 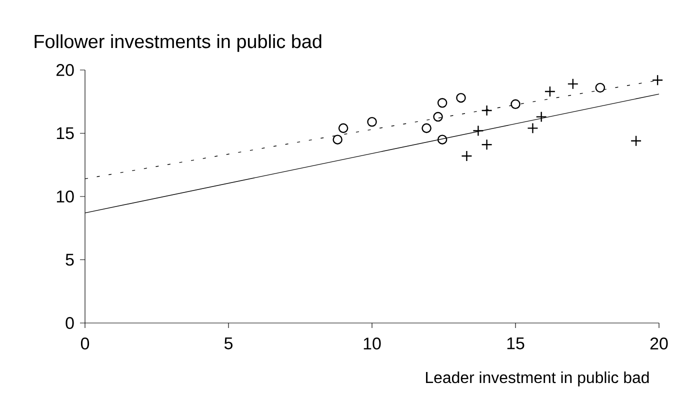 What do you see at coordinates (70, 323) in the screenshot?
I see `y-tick-label: 0` at bounding box center [70, 323].